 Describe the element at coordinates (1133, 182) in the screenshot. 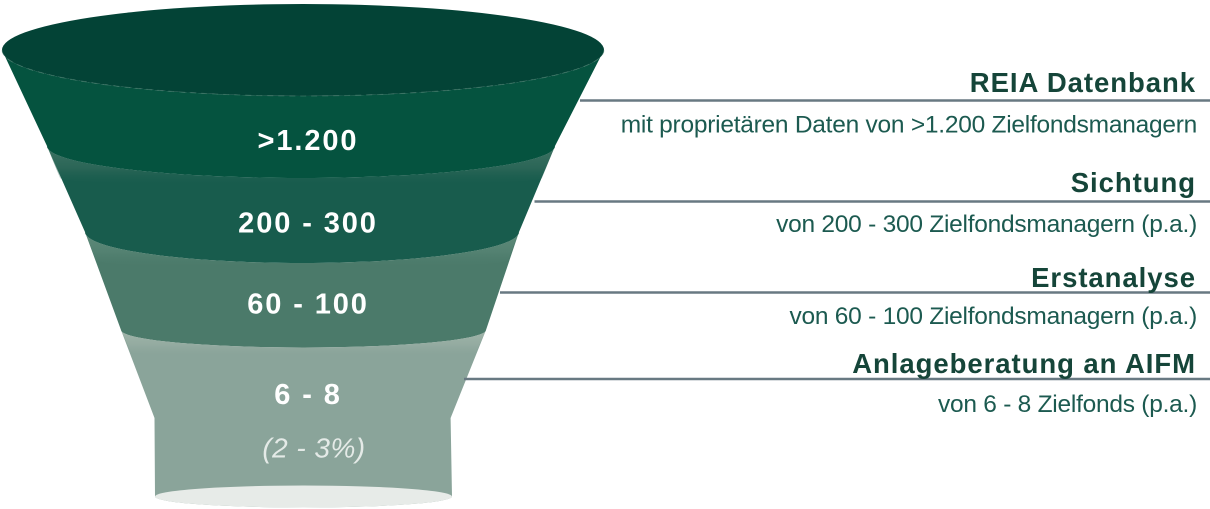

I see `svg-text: Sichtung` at that location.